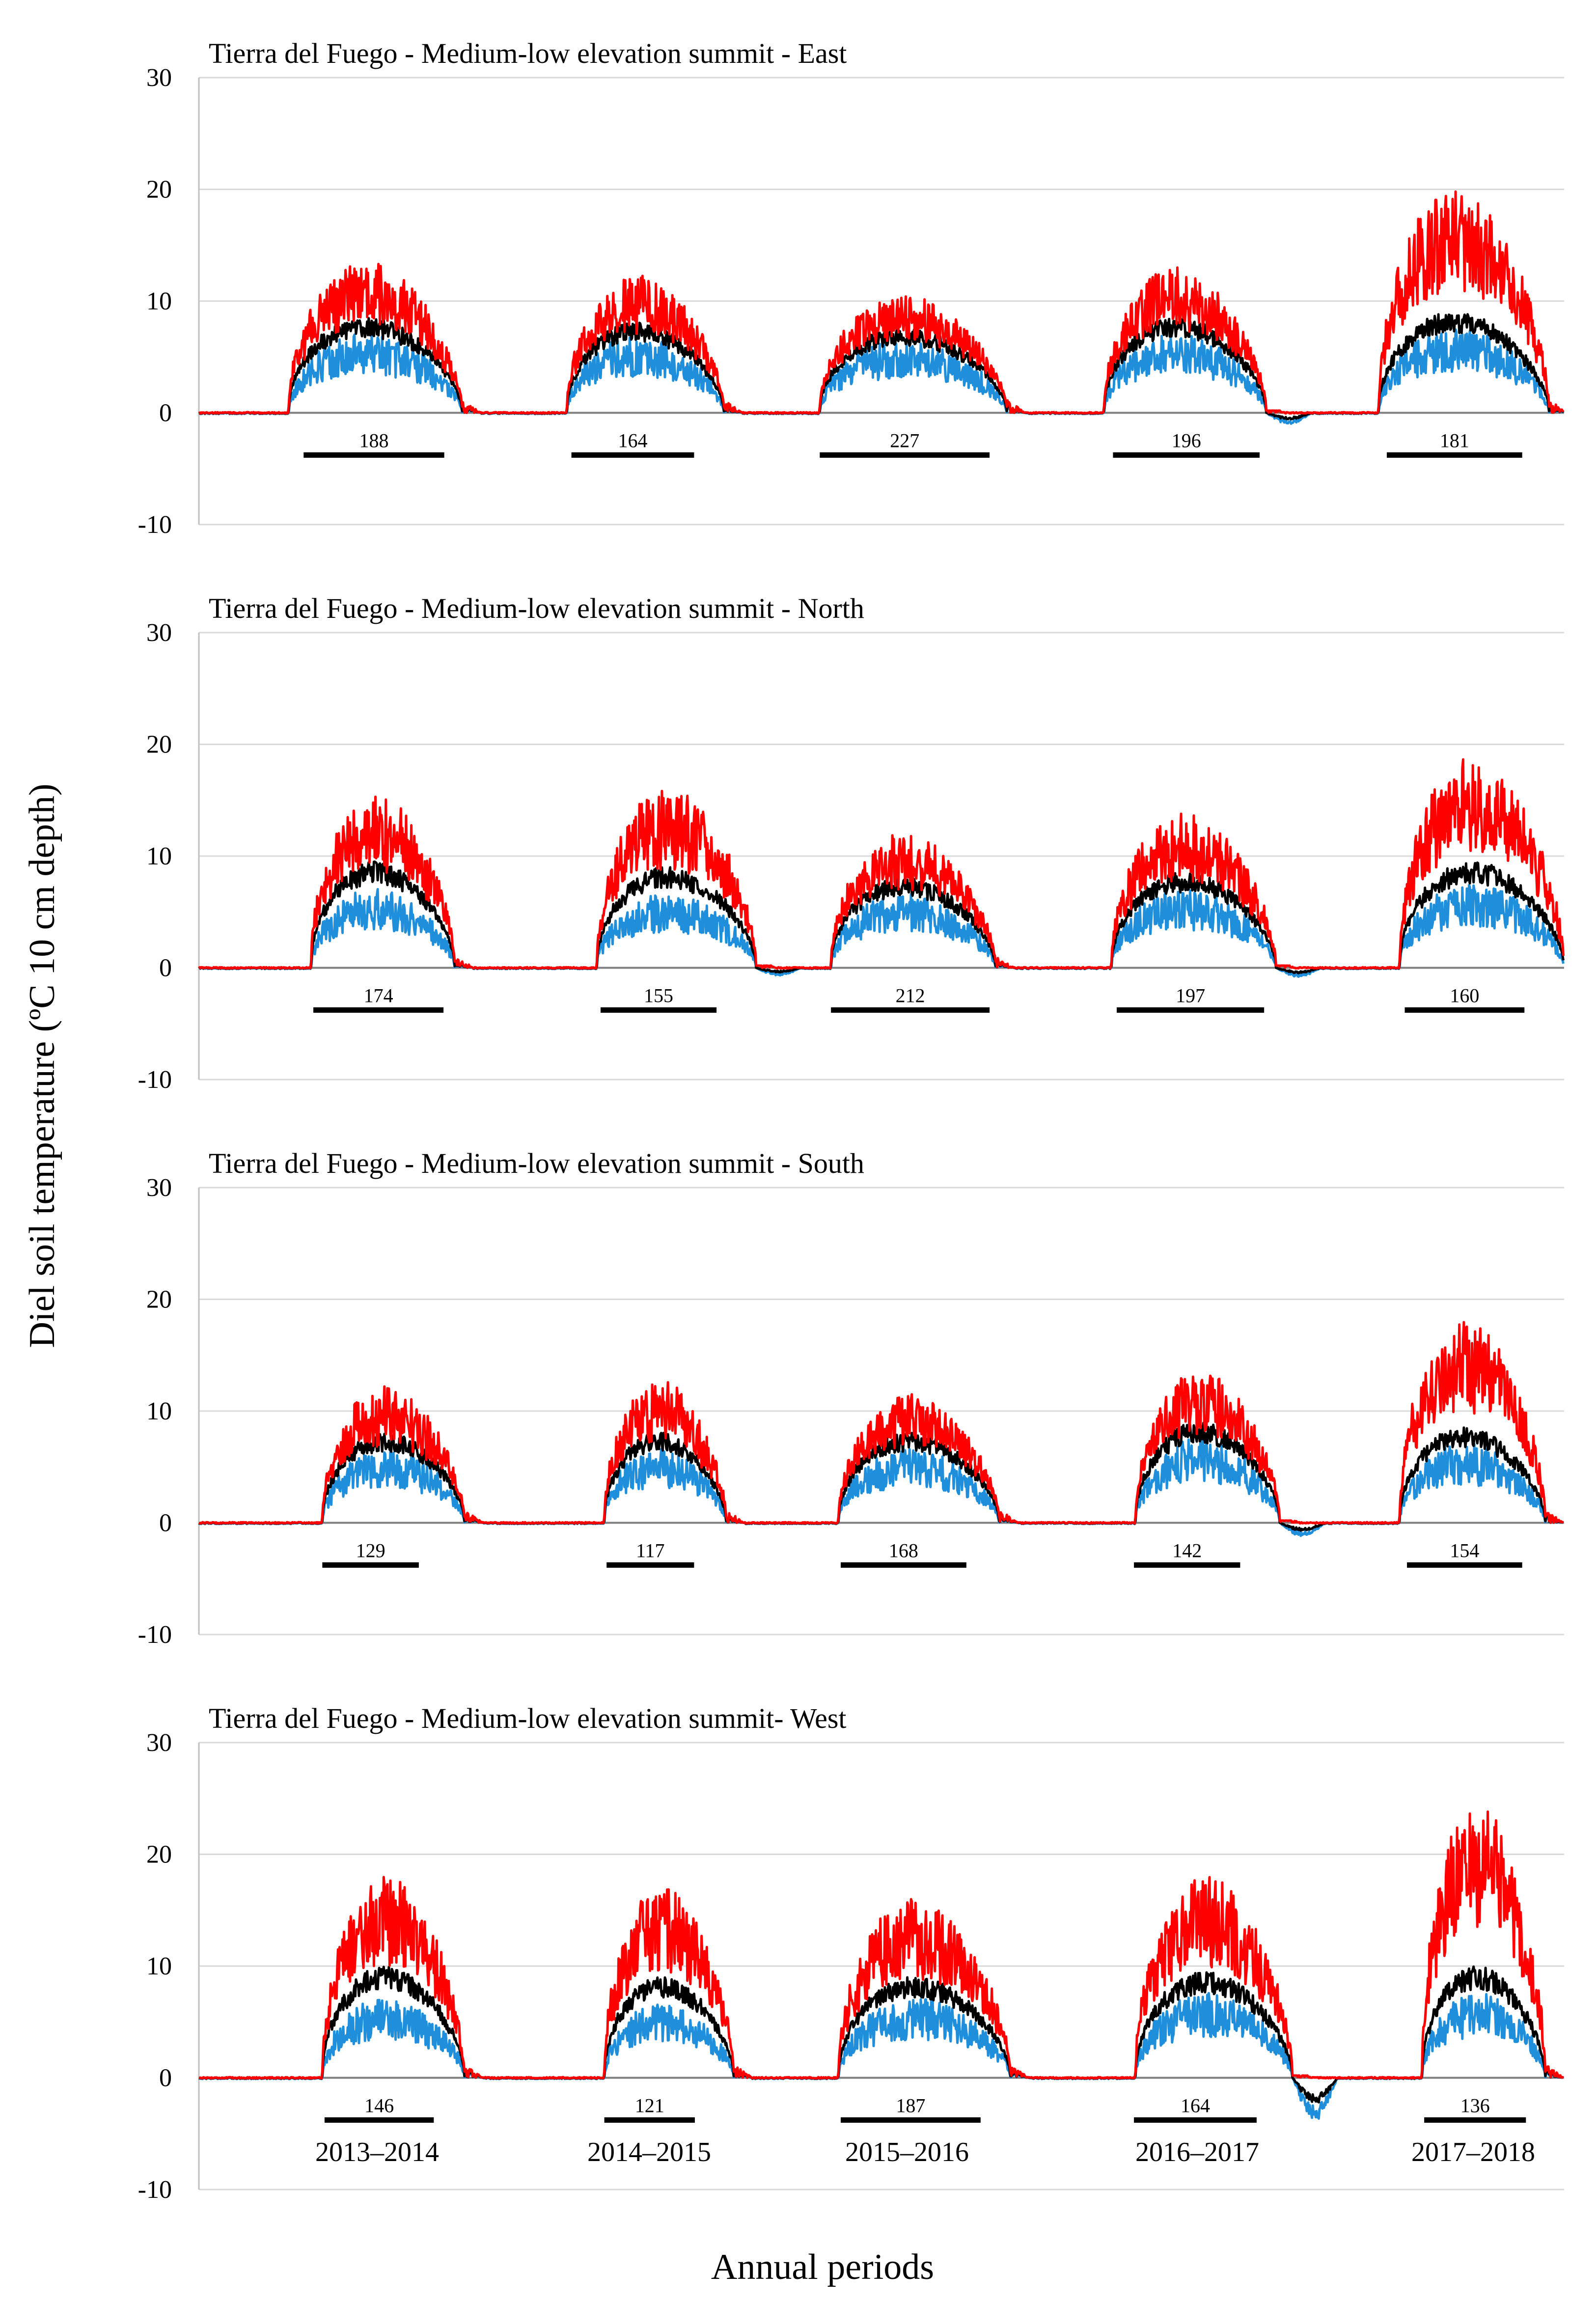 The image size is (1596, 2302). Describe the element at coordinates (377, 2152) in the screenshot. I see `period-label: 2013–2014` at that location.